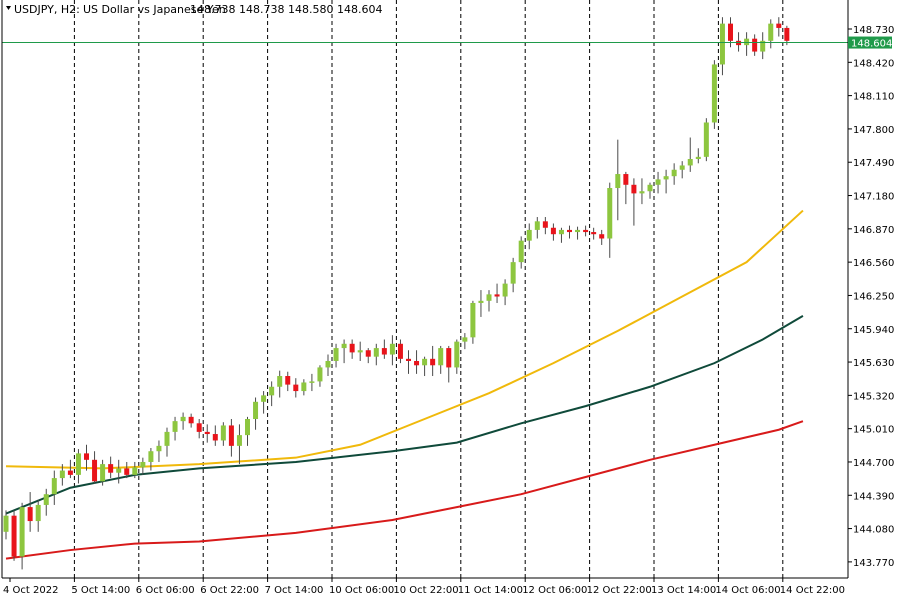 The height and width of the screenshot is (600, 900). What do you see at coordinates (30, 590) in the screenshot?
I see `x-tick-label: 4 Oct 2022` at bounding box center [30, 590].